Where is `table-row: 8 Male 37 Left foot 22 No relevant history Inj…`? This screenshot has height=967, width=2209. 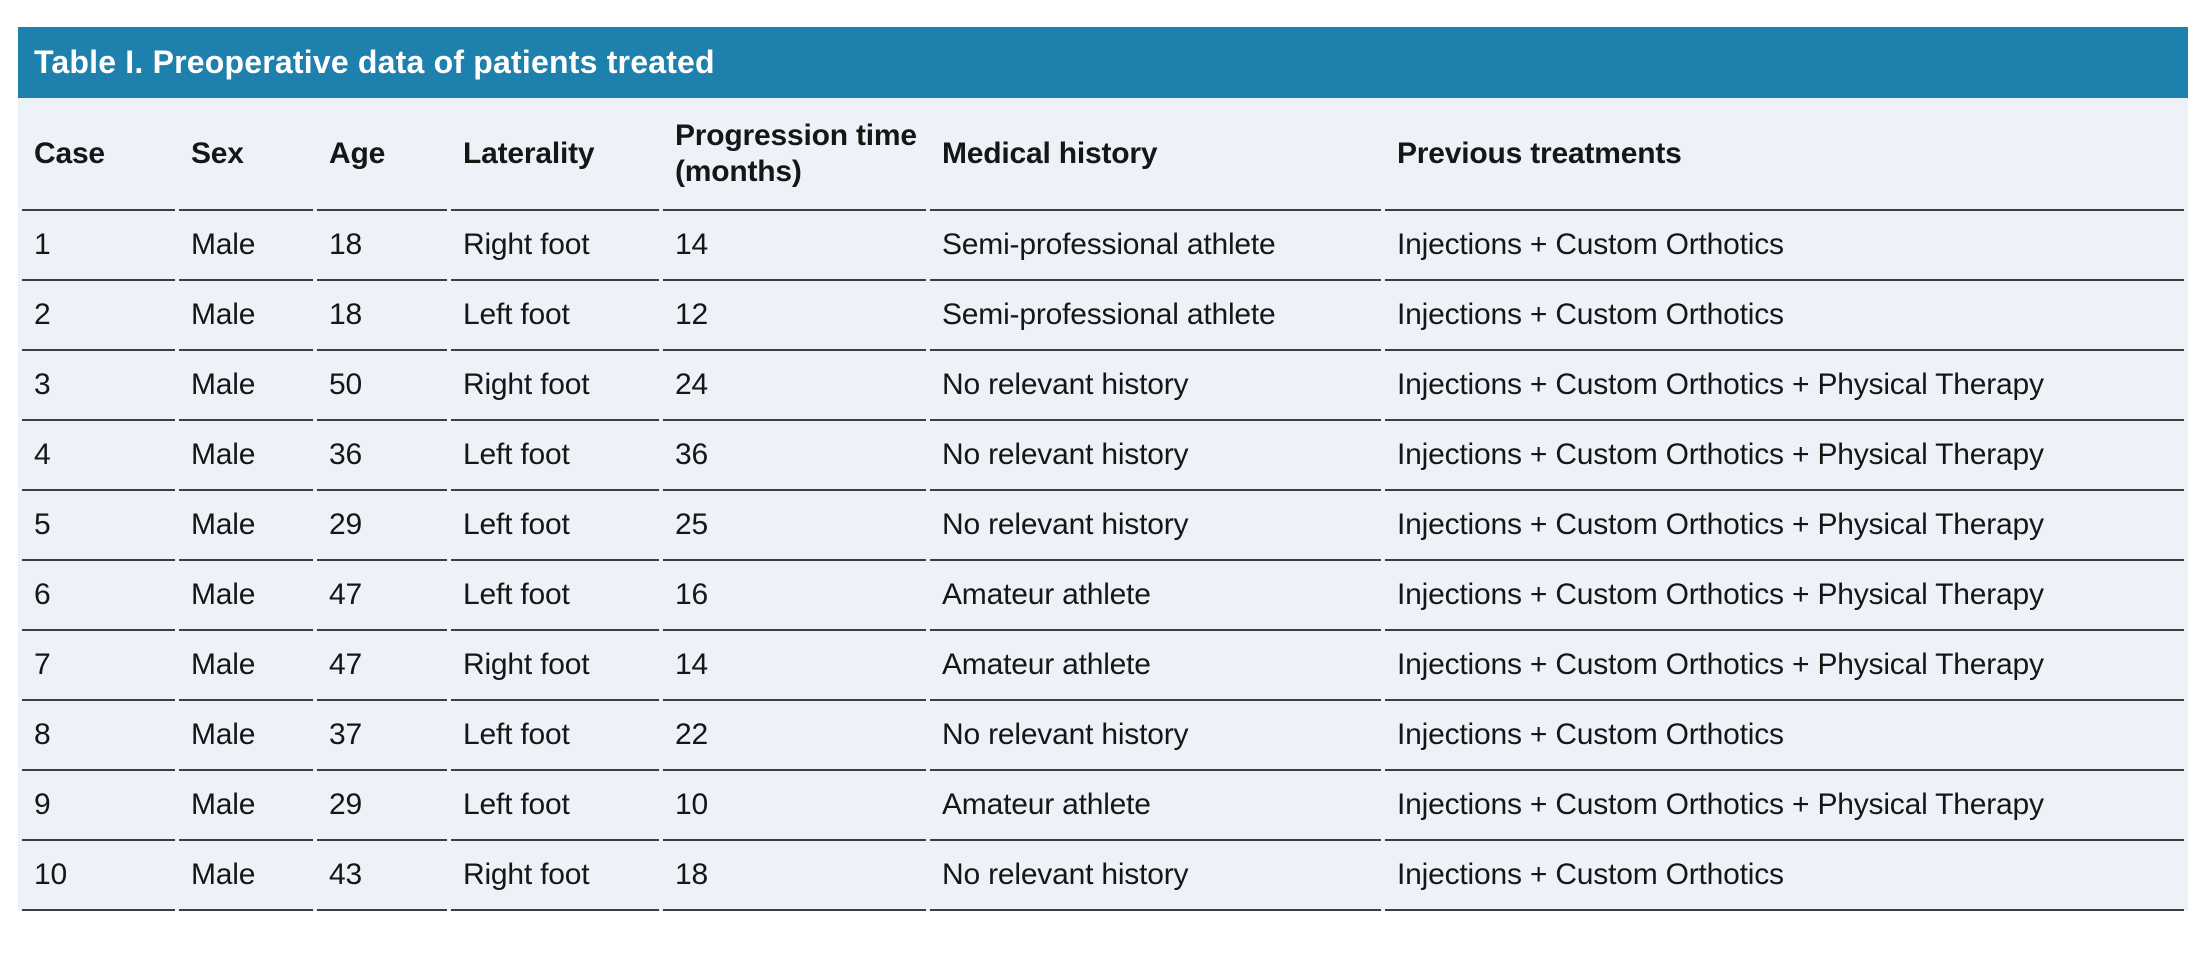
table-row: 8 Male 37 Left foot 22 No relevant history Inj… is located at coordinates (1103, 736).